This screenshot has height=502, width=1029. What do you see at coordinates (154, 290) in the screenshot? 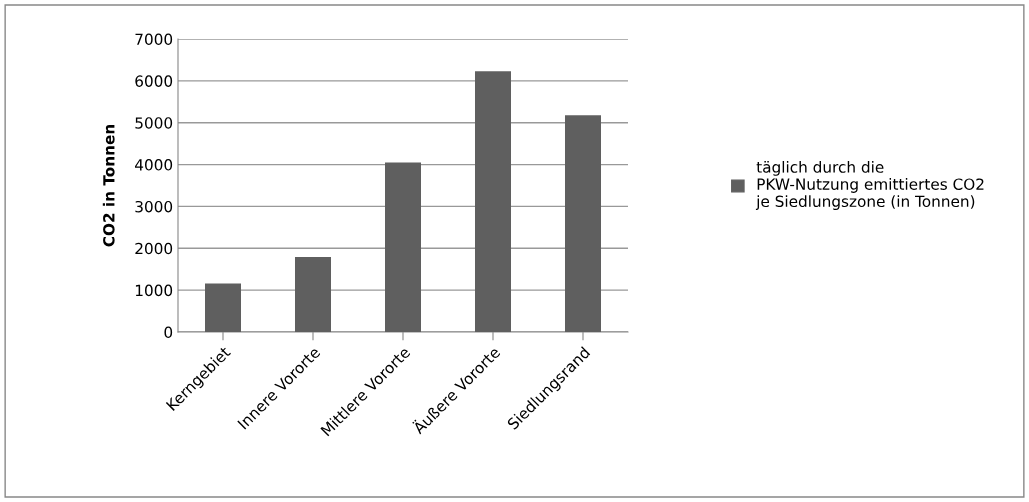
I see `y-tick-label: 1000` at bounding box center [154, 290].